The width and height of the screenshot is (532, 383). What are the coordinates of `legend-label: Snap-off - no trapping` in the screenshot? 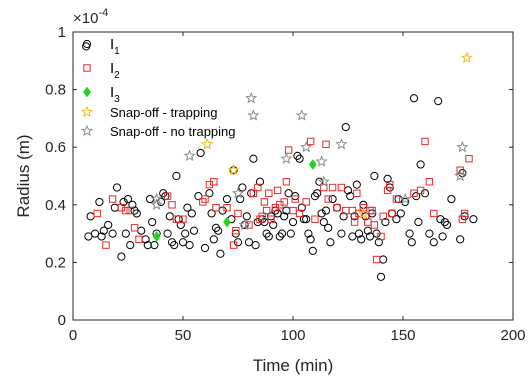 It's located at (173, 131).